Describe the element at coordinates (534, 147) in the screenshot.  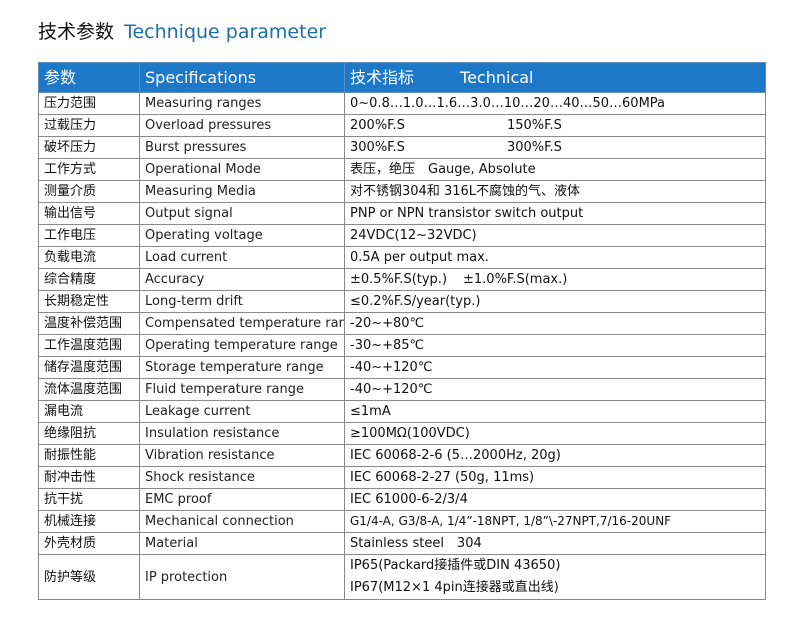
I see `param-value-2: 300%F.S` at that location.